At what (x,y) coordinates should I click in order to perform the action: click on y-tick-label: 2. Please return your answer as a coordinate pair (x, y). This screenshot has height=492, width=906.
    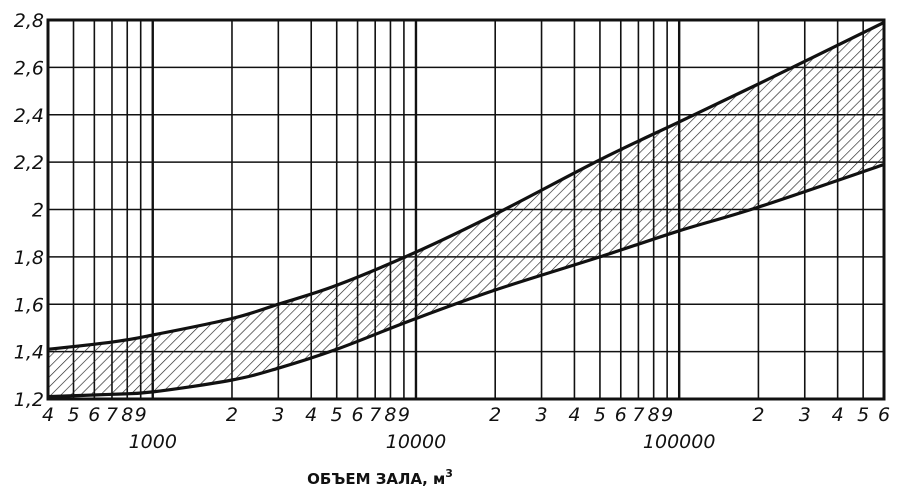
    Looking at the image, I should click on (38, 211).